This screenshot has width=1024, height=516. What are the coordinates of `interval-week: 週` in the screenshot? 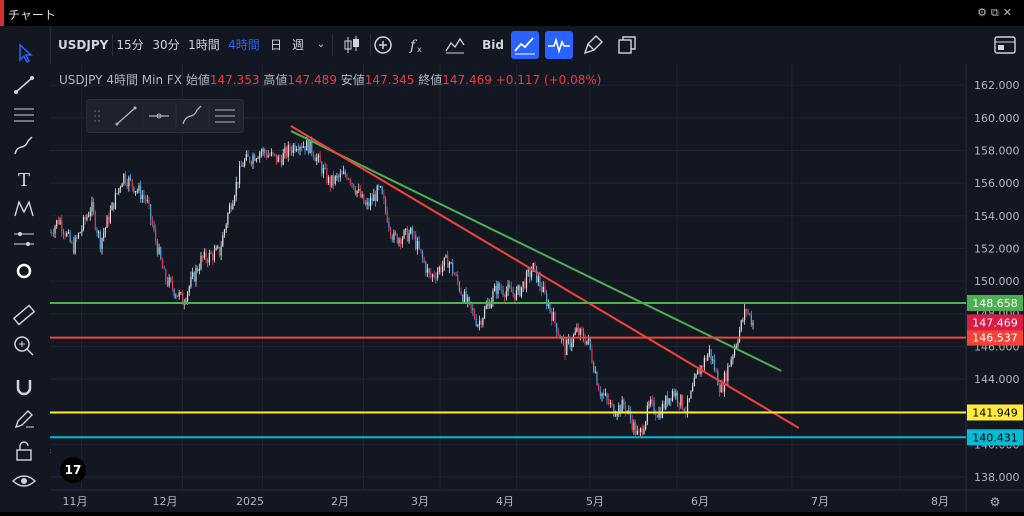 It's located at (297, 45).